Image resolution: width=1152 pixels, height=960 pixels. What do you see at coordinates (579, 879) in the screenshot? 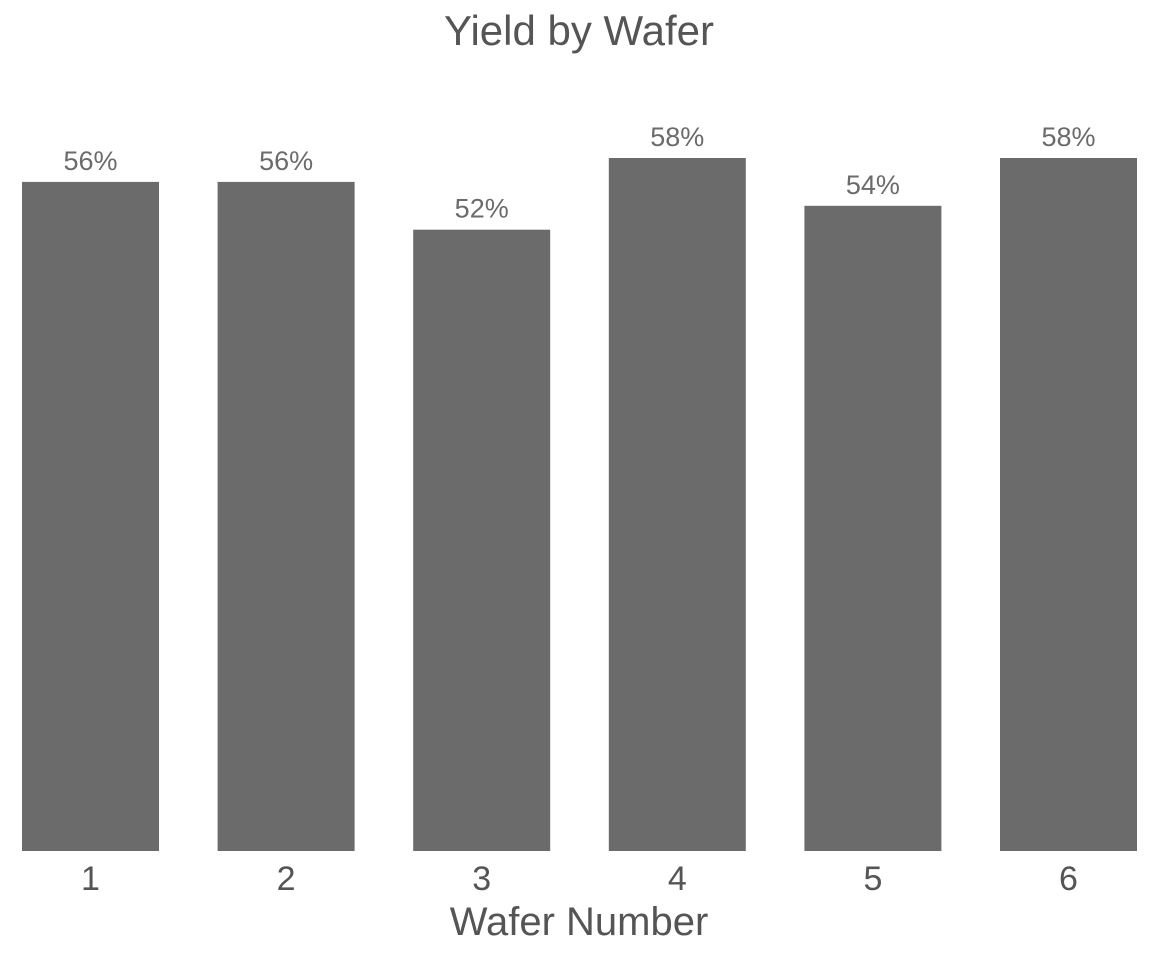
I see `x-tick-labels-group: 1 2 3 4 5 6` at bounding box center [579, 879].